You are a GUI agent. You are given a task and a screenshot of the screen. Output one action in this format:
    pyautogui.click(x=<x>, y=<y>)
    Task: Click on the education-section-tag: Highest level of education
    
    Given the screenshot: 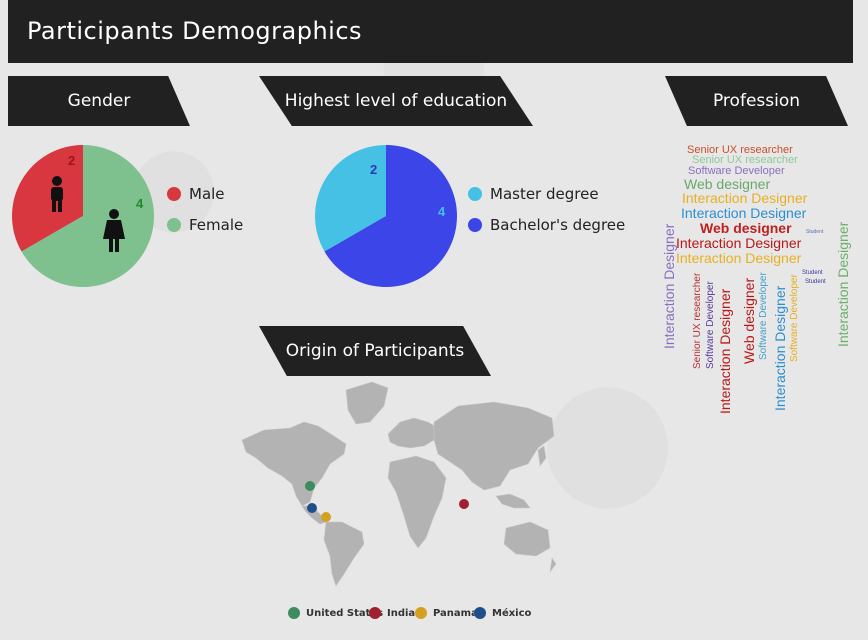 What is the action you would take?
    pyautogui.click(x=396, y=101)
    